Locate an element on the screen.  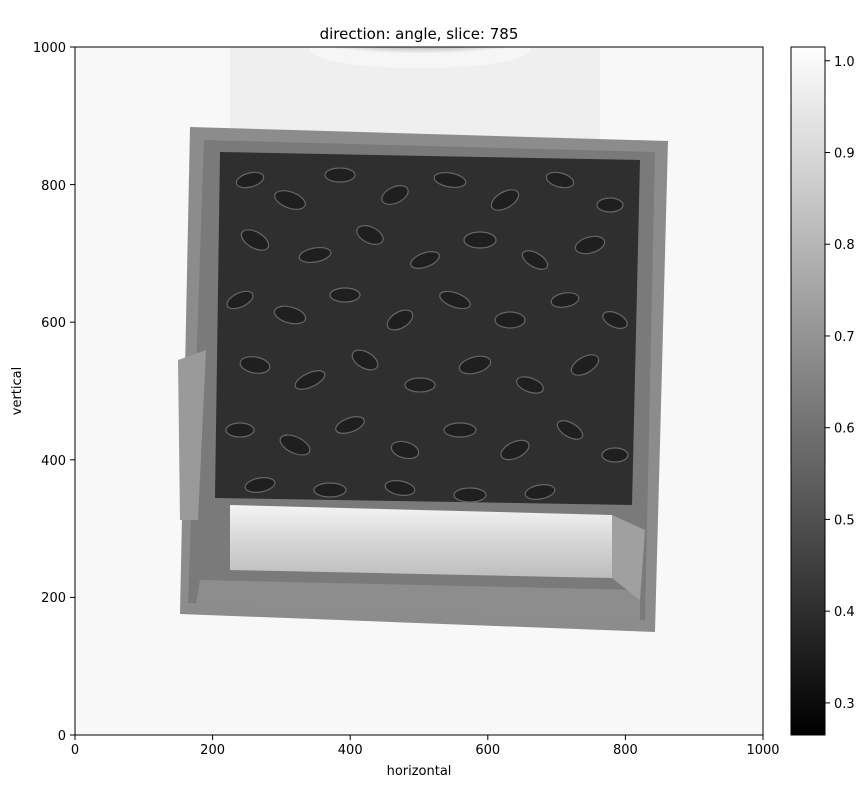
x-tick-label: 0 is located at coordinates (75, 750).